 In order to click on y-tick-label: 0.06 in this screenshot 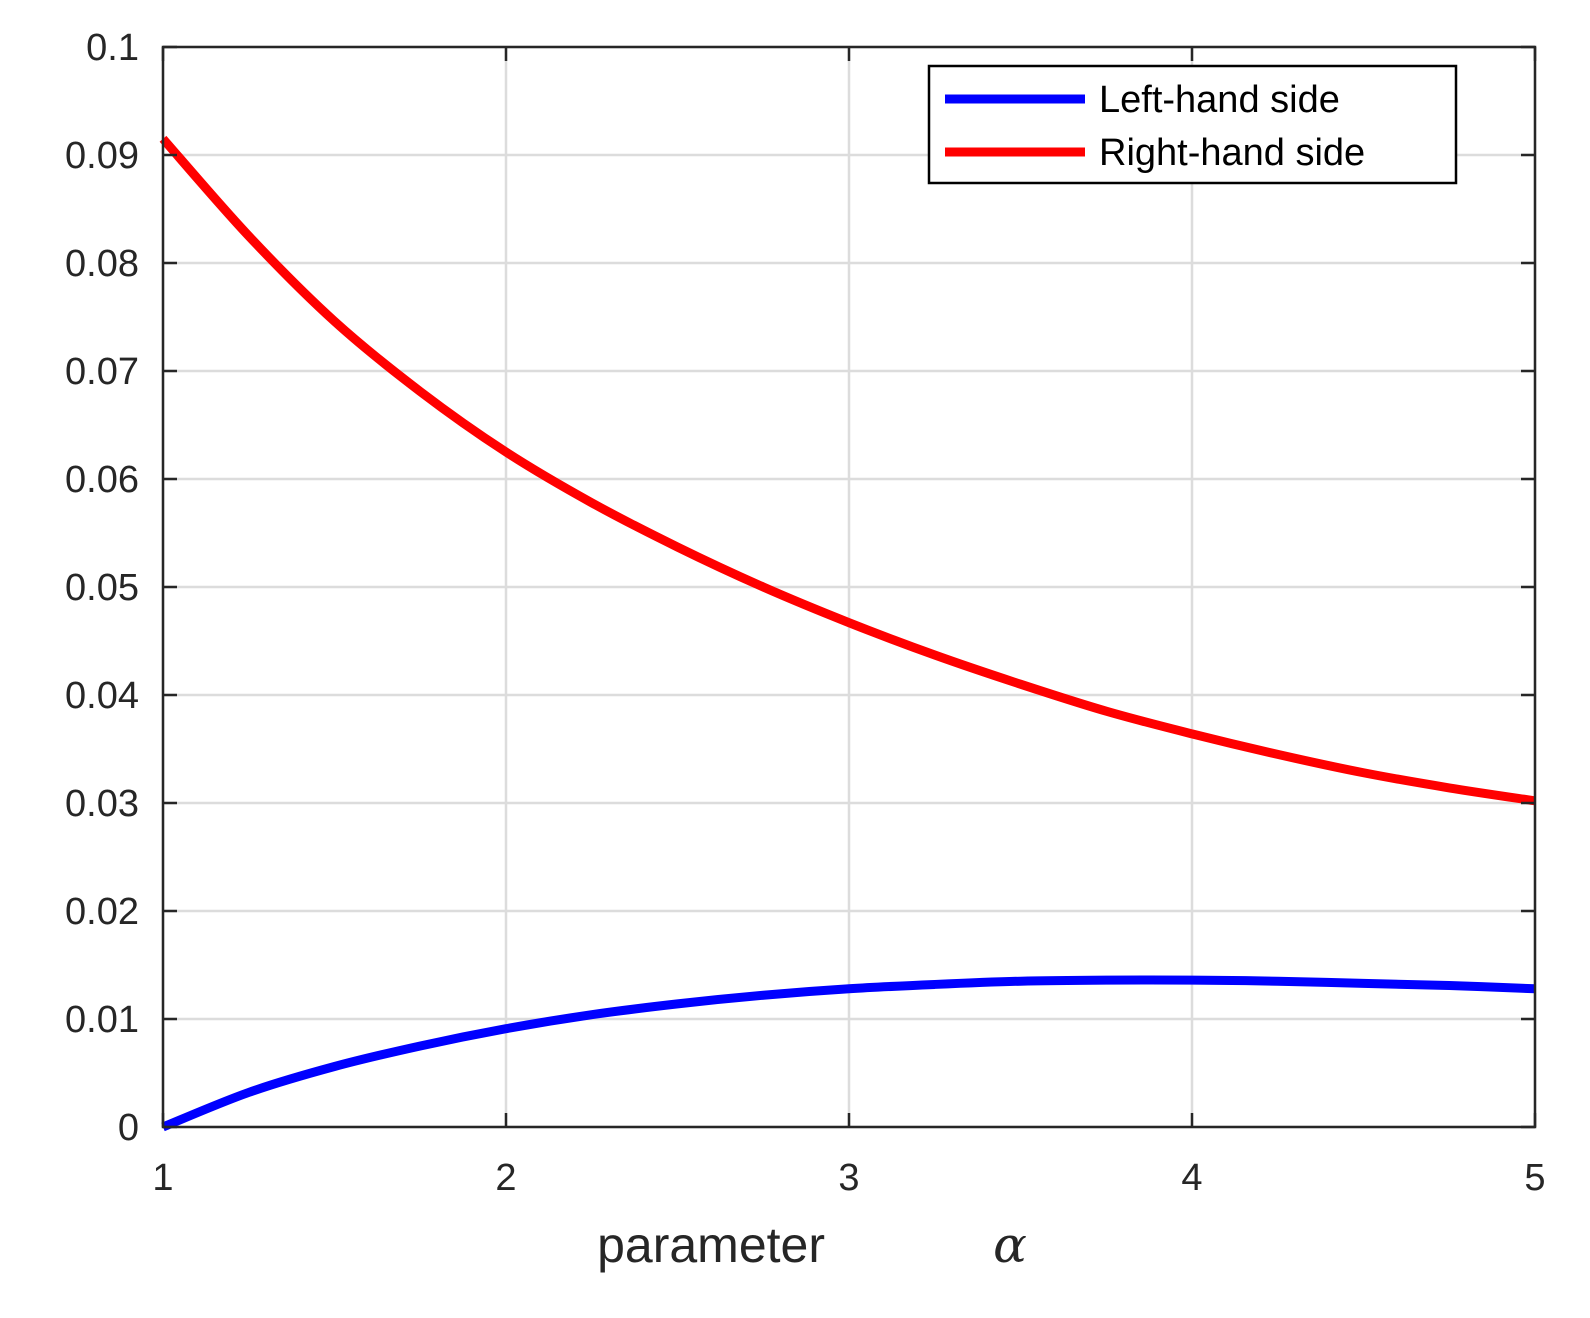, I will do `click(102, 480)`.